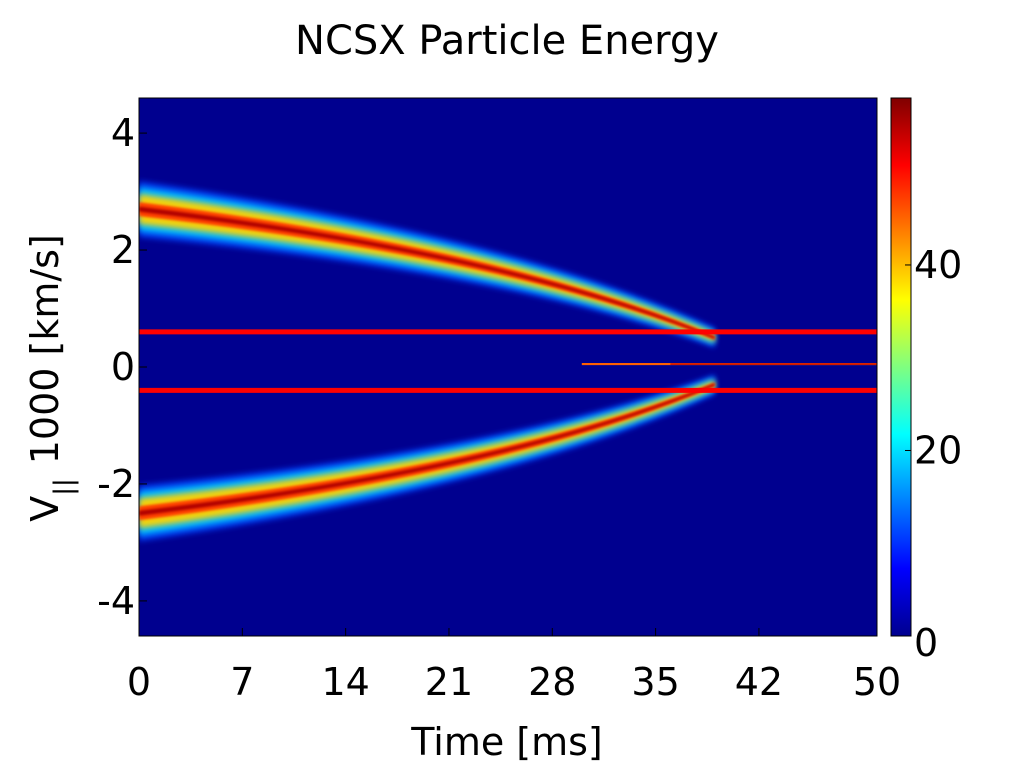 The image size is (1024, 768). Describe the element at coordinates (514, 666) in the screenshot. I see `x-axis-ticks: 0 7 14 21 28 35 42 50` at that location.